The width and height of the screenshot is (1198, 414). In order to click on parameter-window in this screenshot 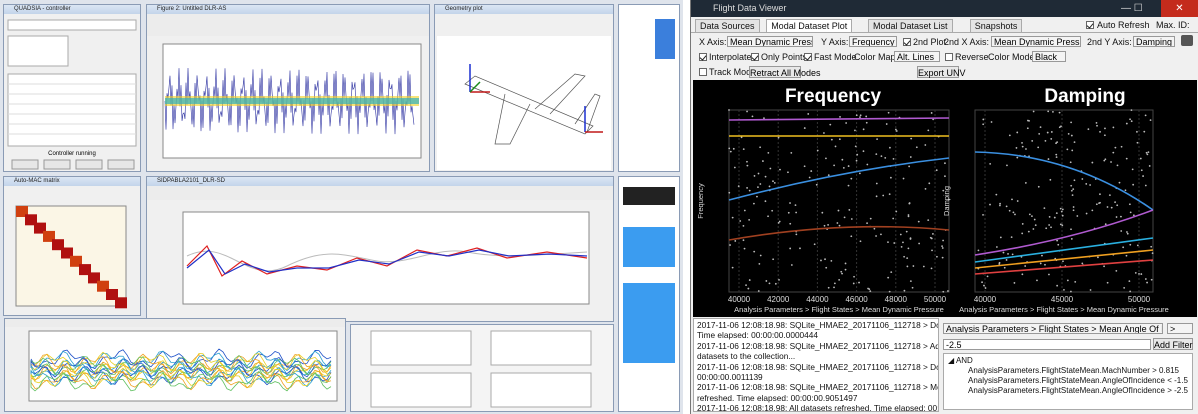, I will do `click(649, 88)`.